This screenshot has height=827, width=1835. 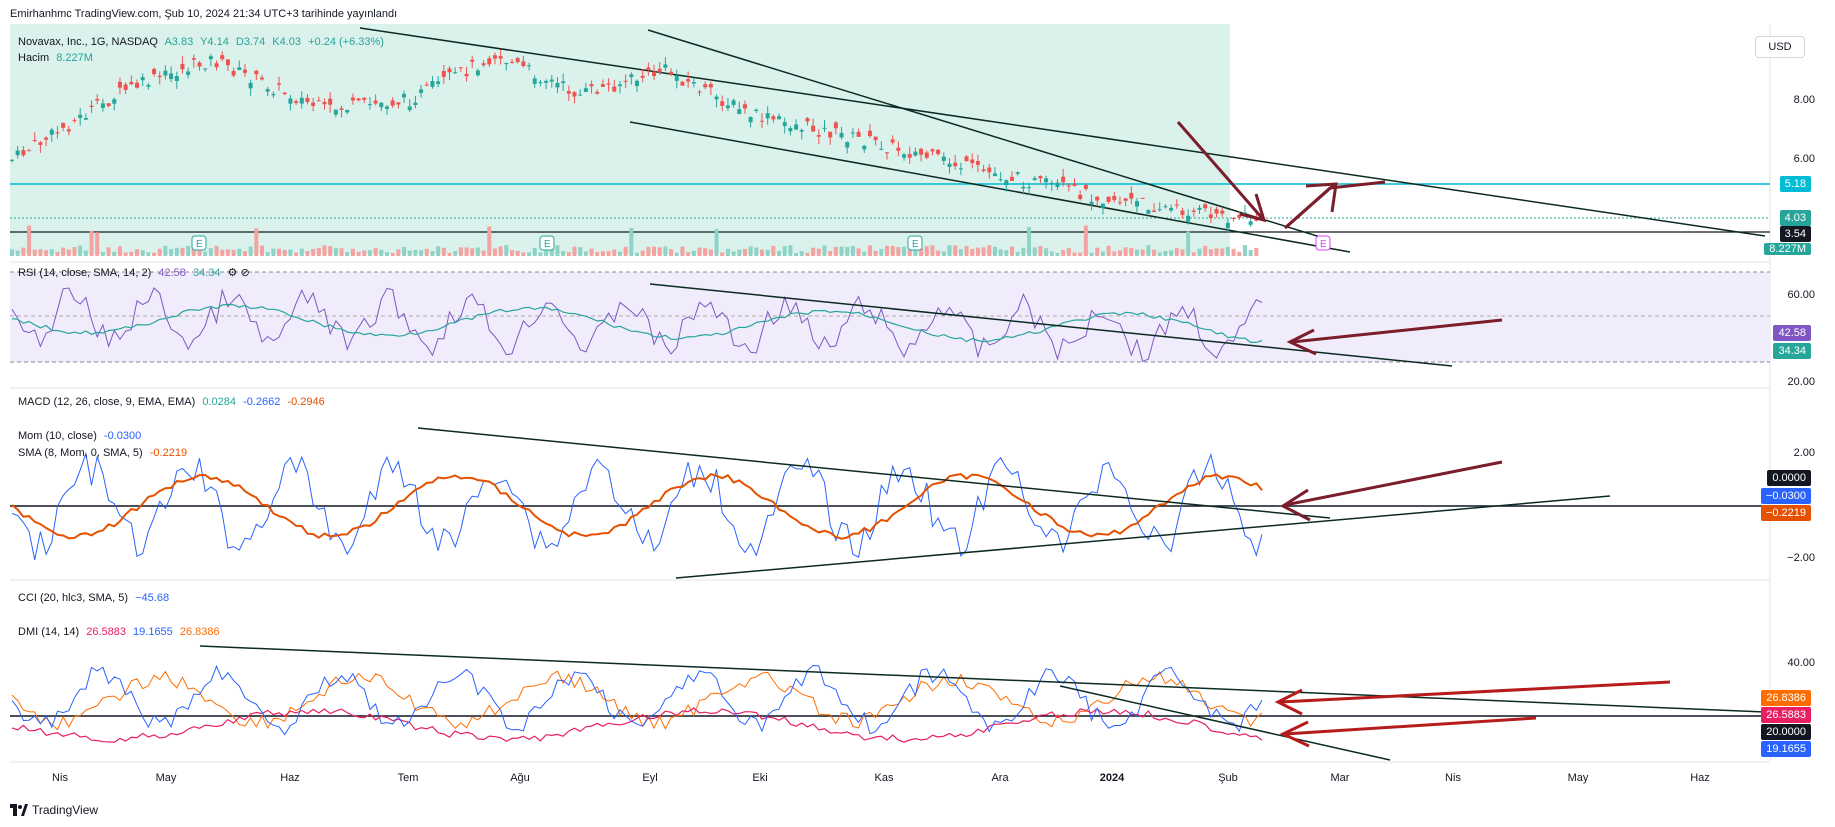 I want to click on dmi-title: DMI (14, 14), so click(x=49, y=632).